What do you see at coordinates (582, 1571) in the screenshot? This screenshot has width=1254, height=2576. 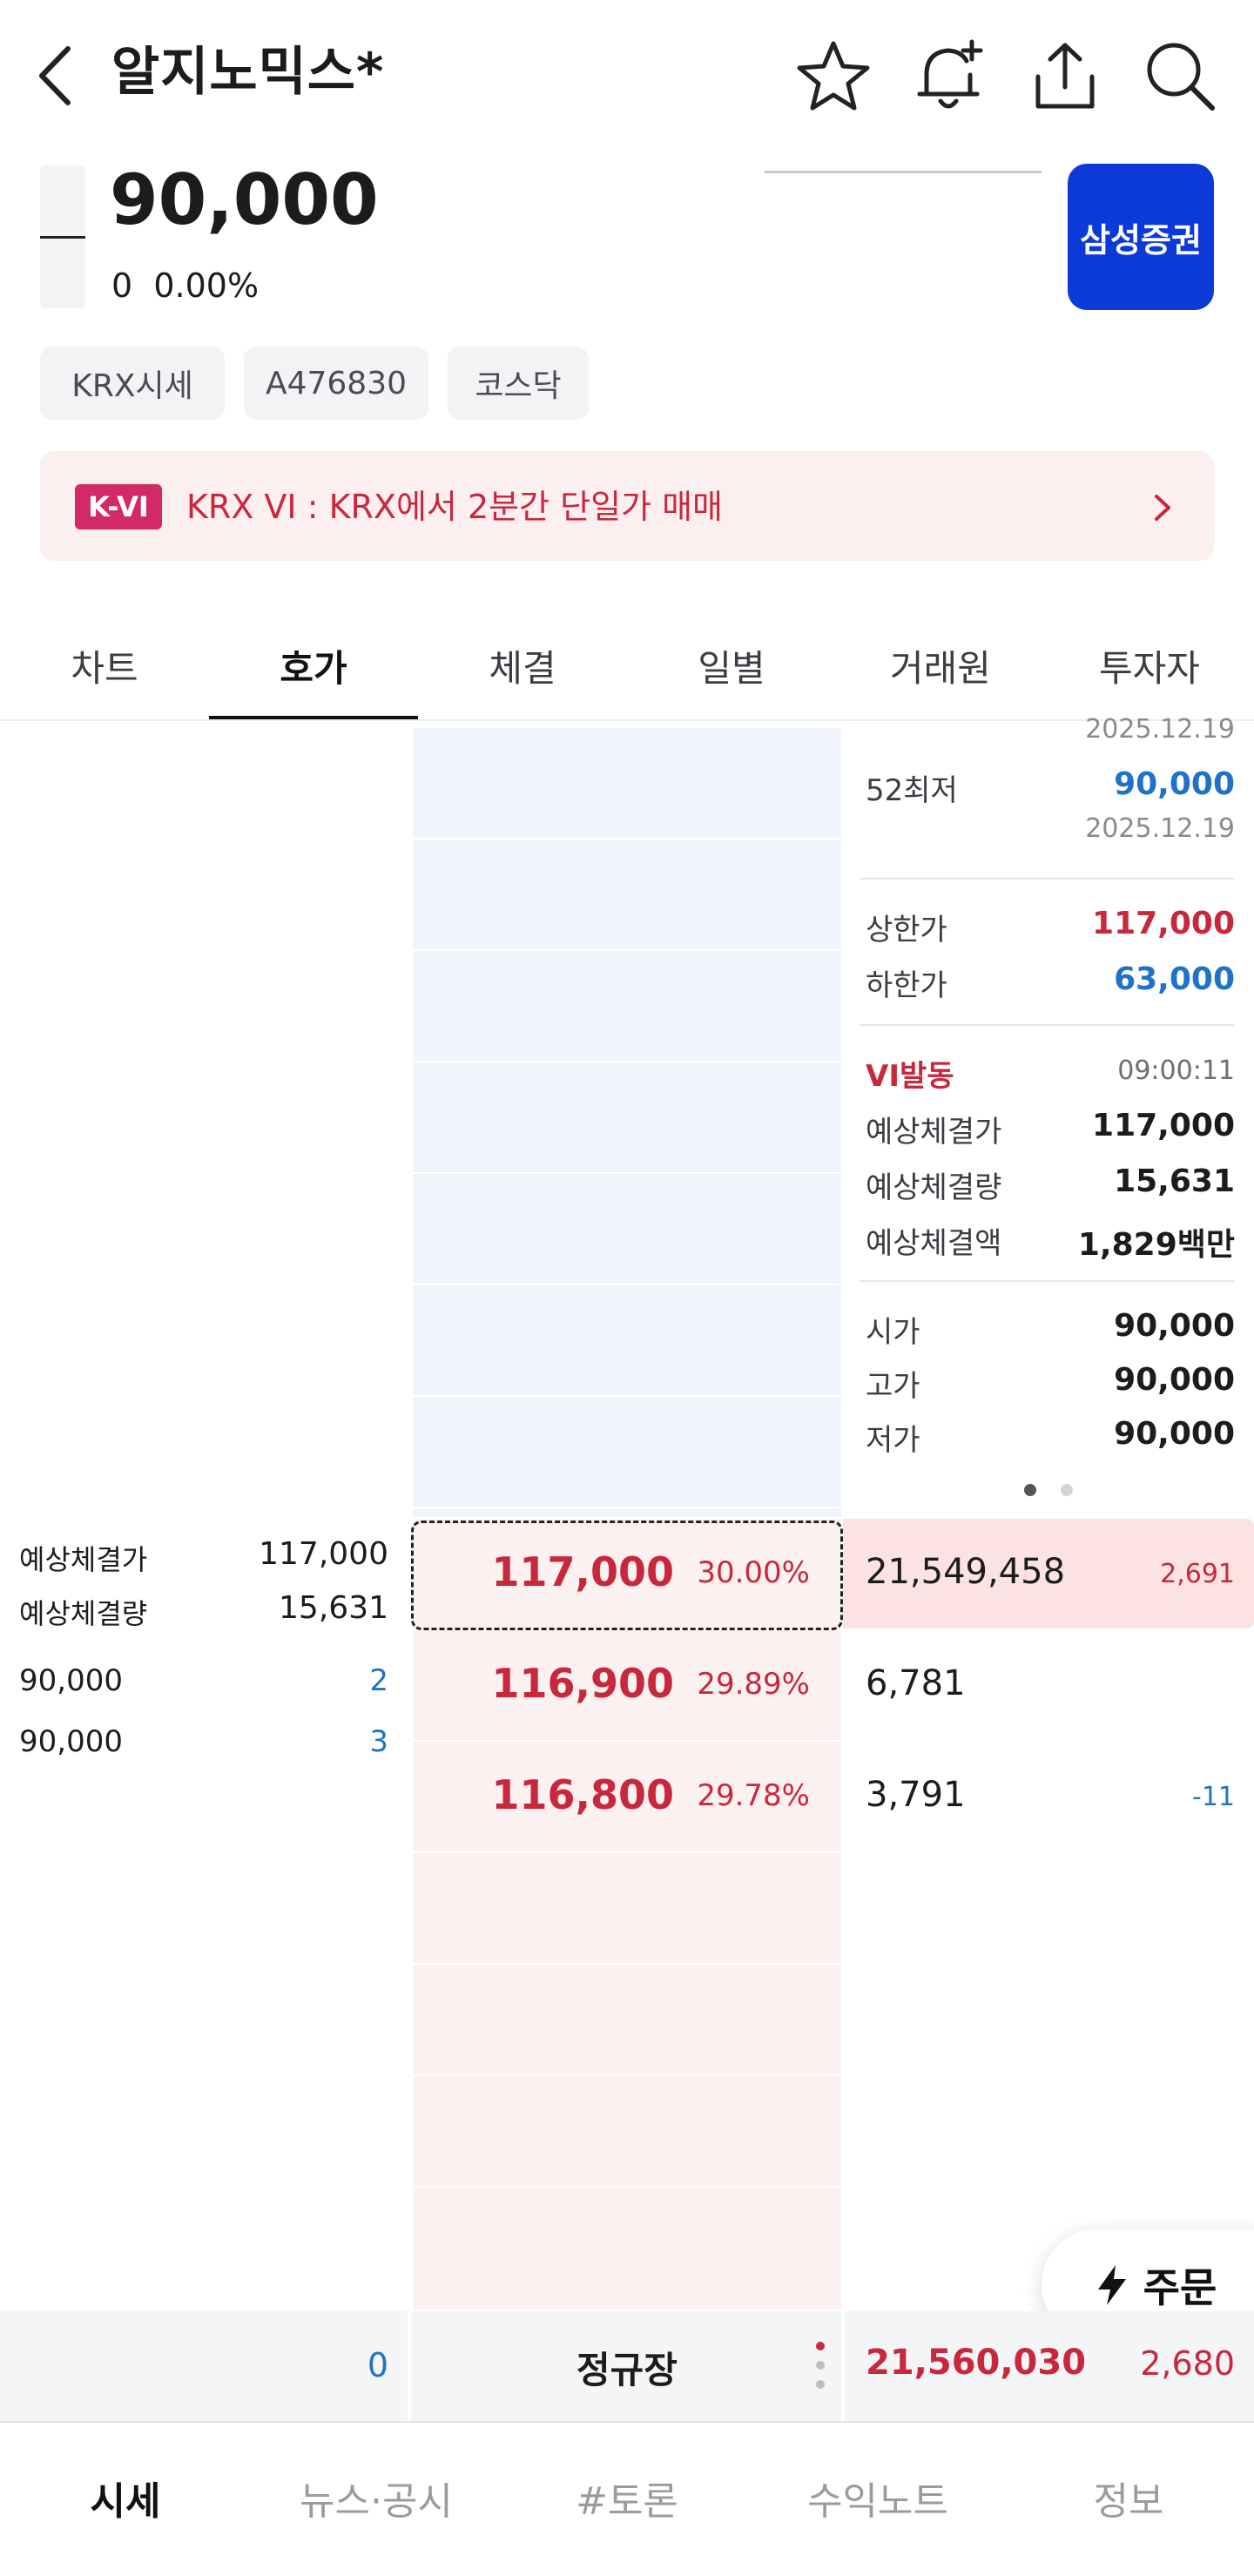 I see `bid-price: 117,000` at bounding box center [582, 1571].